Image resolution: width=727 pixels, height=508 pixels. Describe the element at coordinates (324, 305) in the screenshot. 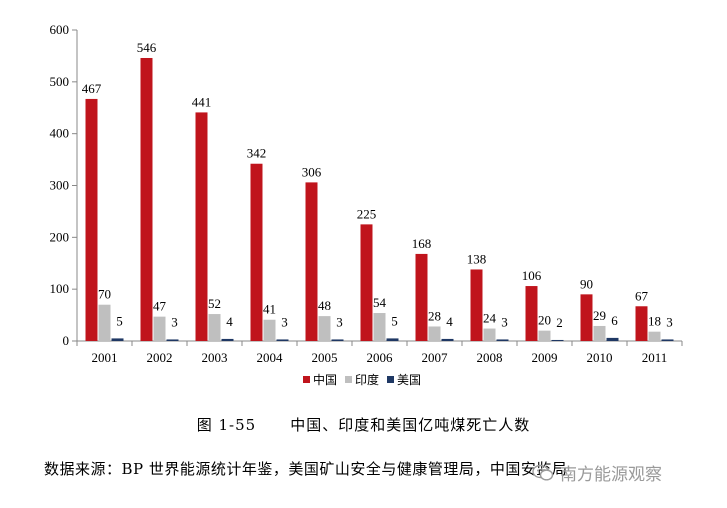

I see `data-label: 48` at that location.